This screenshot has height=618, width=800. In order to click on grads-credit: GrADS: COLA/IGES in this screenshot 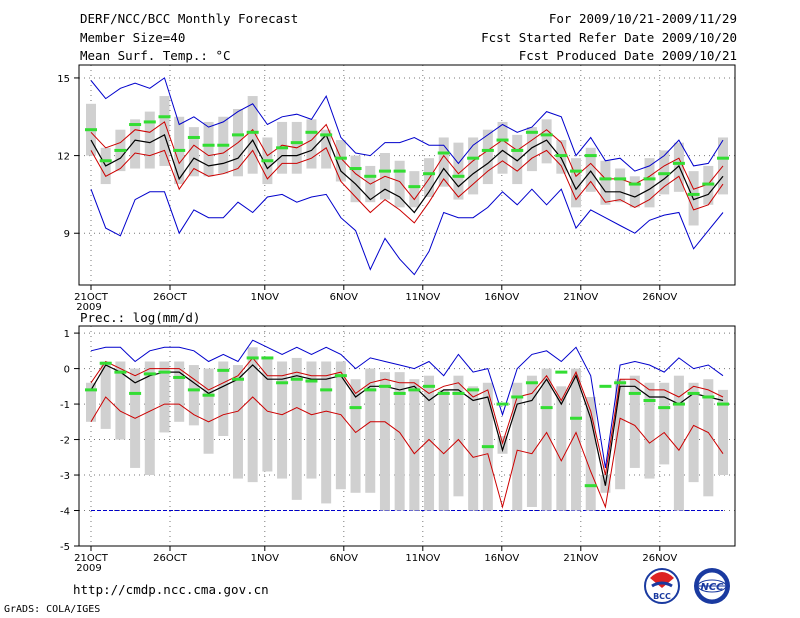, I will do `click(52, 609)`.